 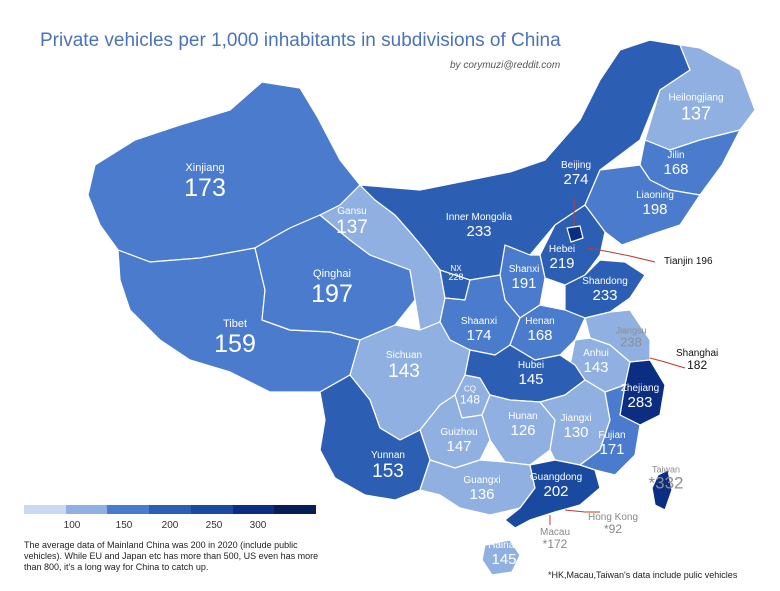 I want to click on label-jiangxi: Jiangxi 130, so click(x=576, y=426).